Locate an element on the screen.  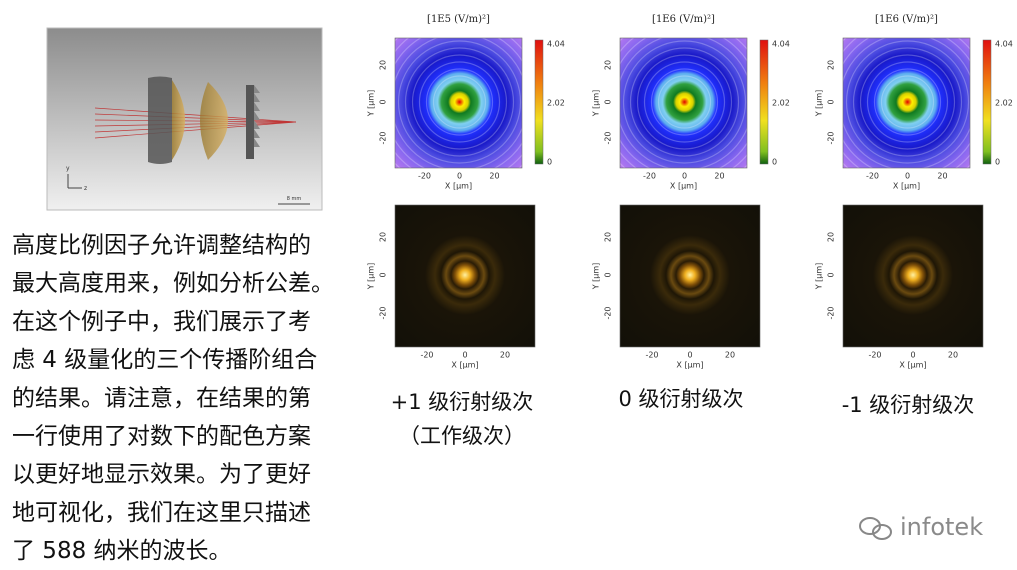
paragraph-line: 一行使用了对数下的配色方案 is located at coordinates (161, 437).